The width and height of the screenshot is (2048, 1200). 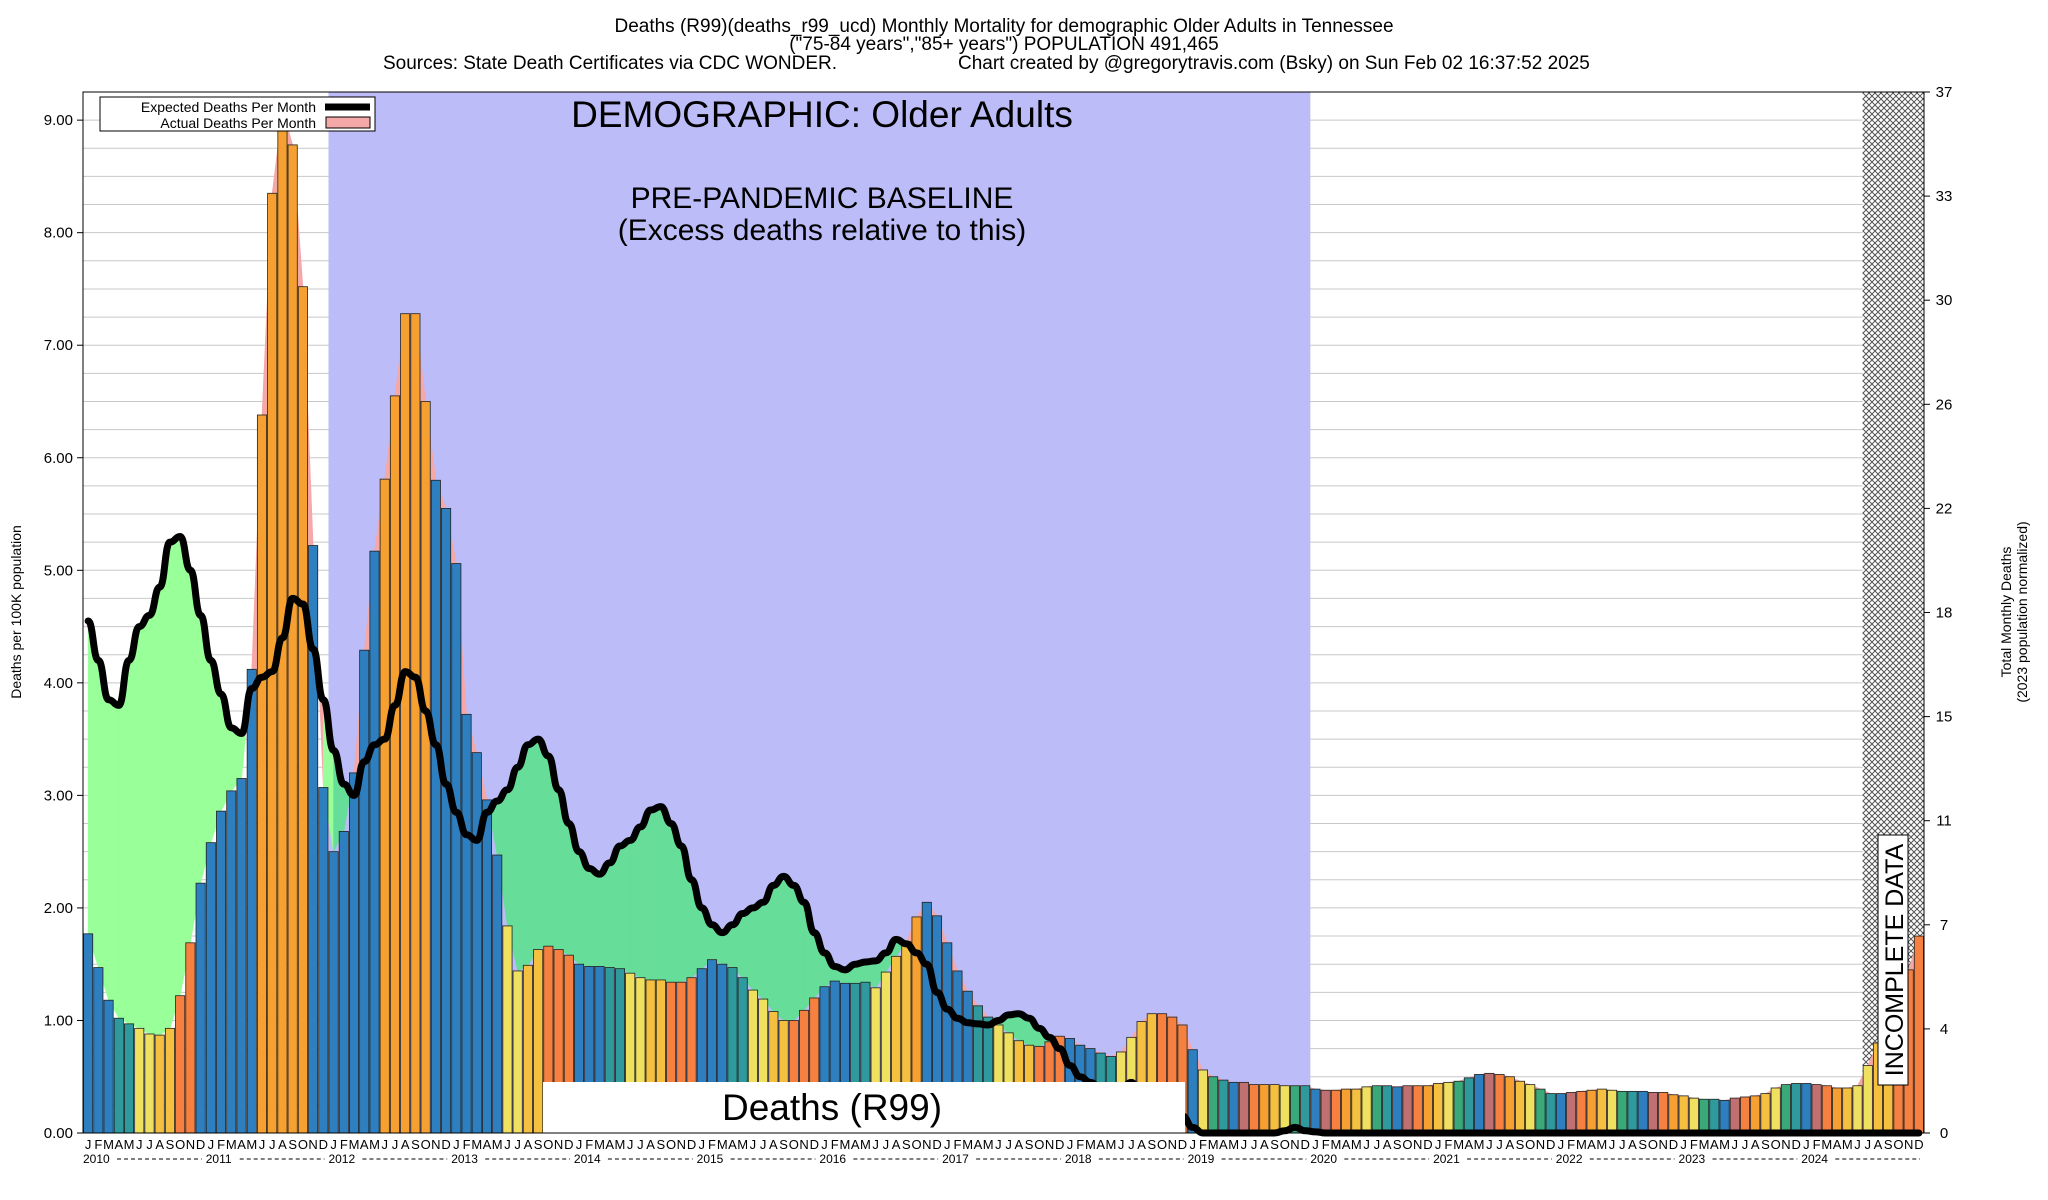 I want to click on legend-expected-label: Expected Deaths Per Month, so click(x=228, y=107).